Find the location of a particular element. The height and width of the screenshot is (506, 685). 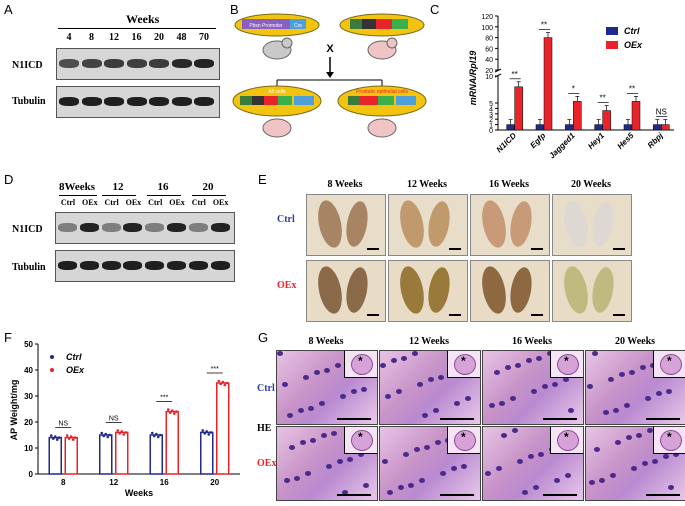

panel-f-ytick: 30 is located at coordinates (28, 396).